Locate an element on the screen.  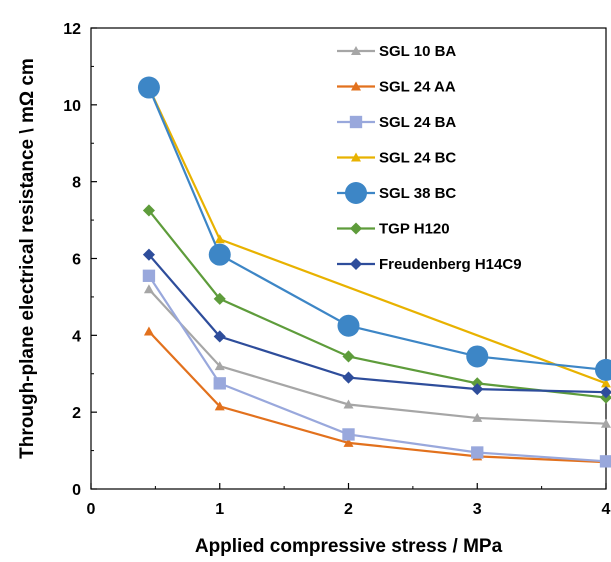
legend-label: SGL 24 AA is located at coordinates (417, 87).